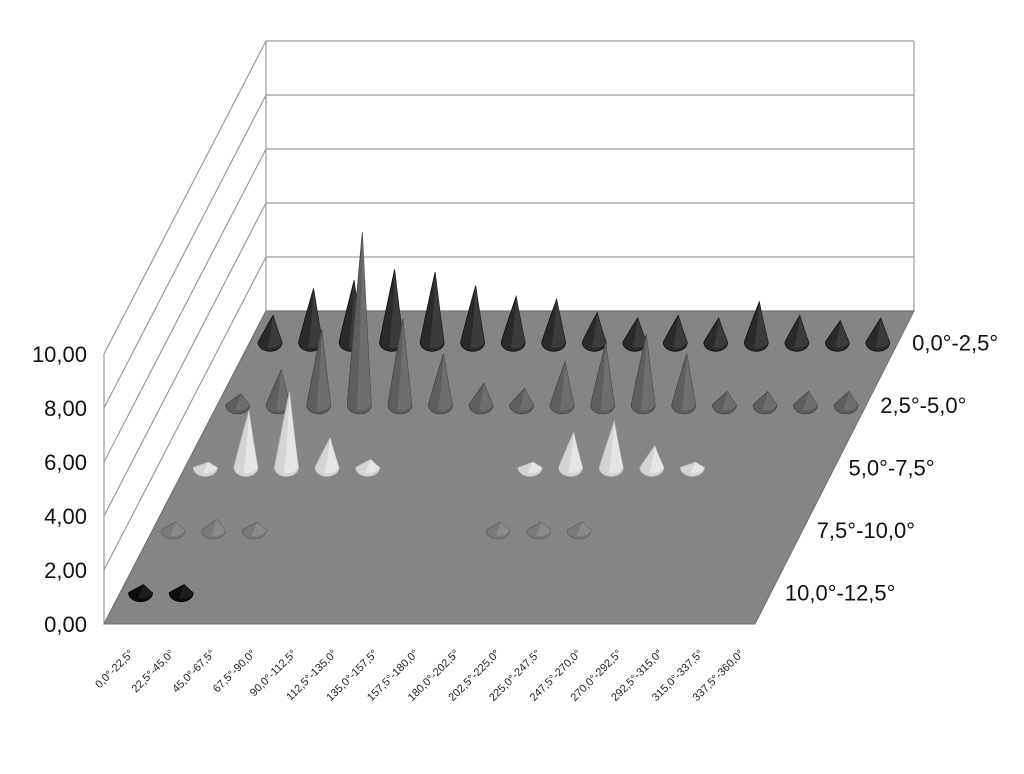 The width and height of the screenshot is (1024, 774). I want to click on y-tick-label: 8,00, so click(65, 408).